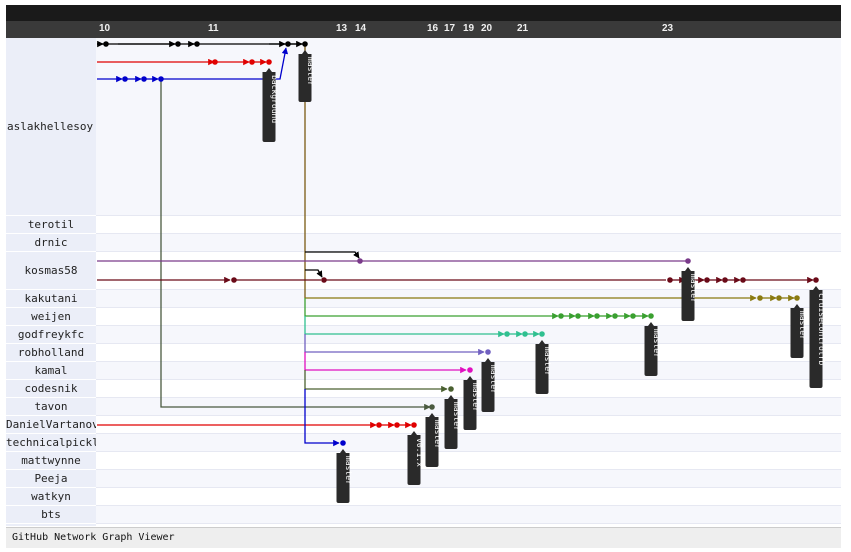 The image size is (851, 552). What do you see at coordinates (51, 371) in the screenshot?
I see `user-row-name: kamal` at bounding box center [51, 371].